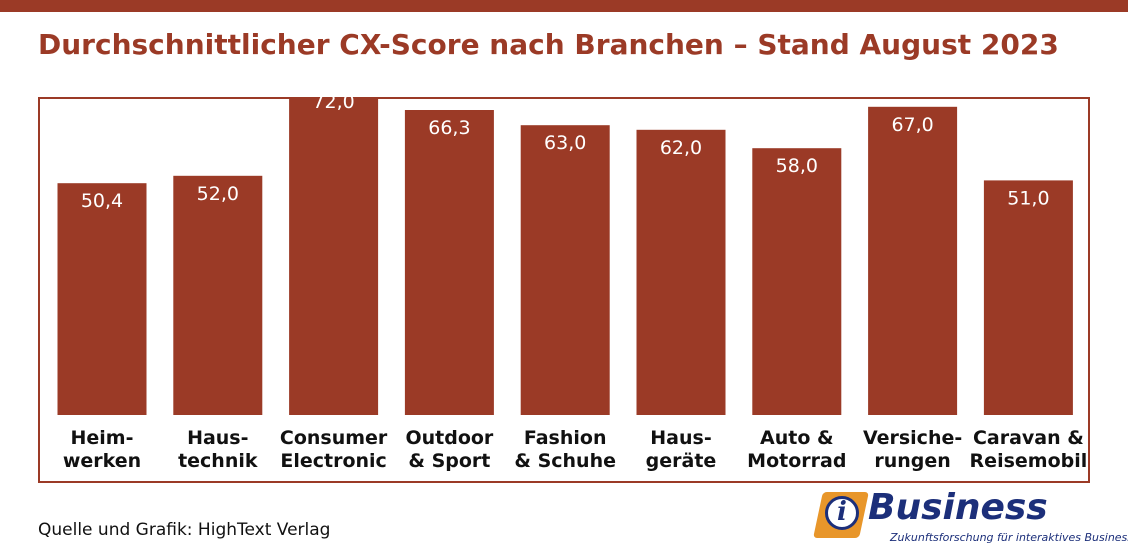 Image resolution: width=1128 pixels, height=557 pixels. I want to click on value-label: 52,0, so click(218, 194).